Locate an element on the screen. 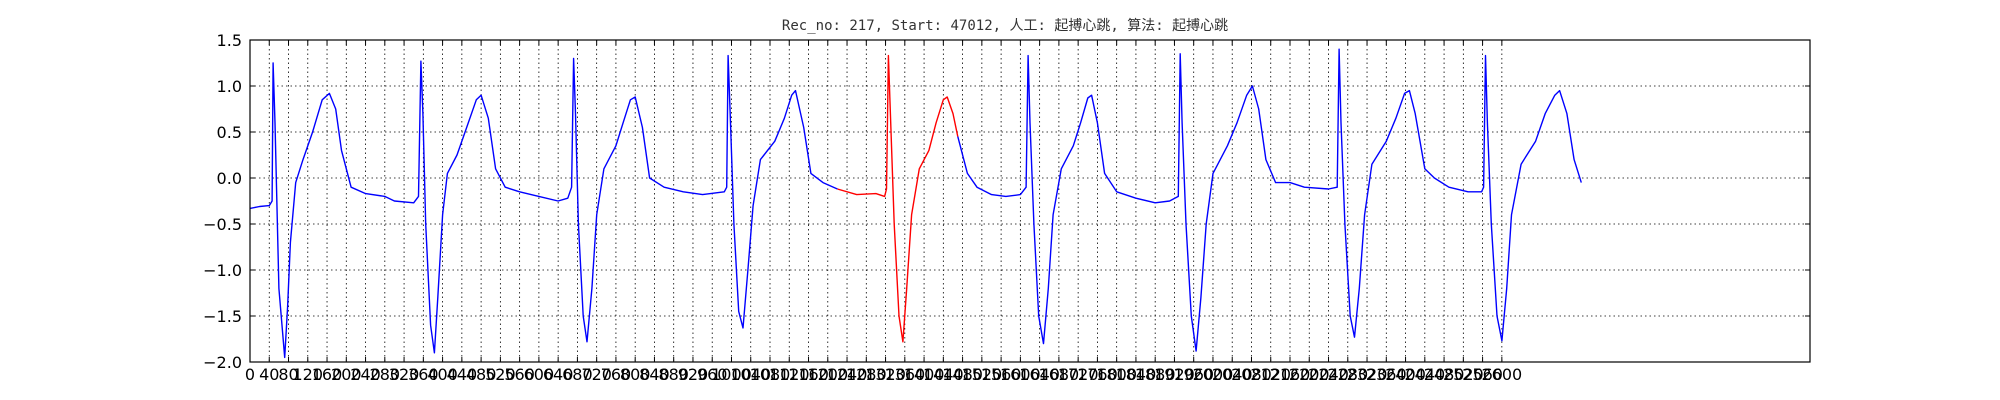  x-tick-label: 120 is located at coordinates (308, 374).